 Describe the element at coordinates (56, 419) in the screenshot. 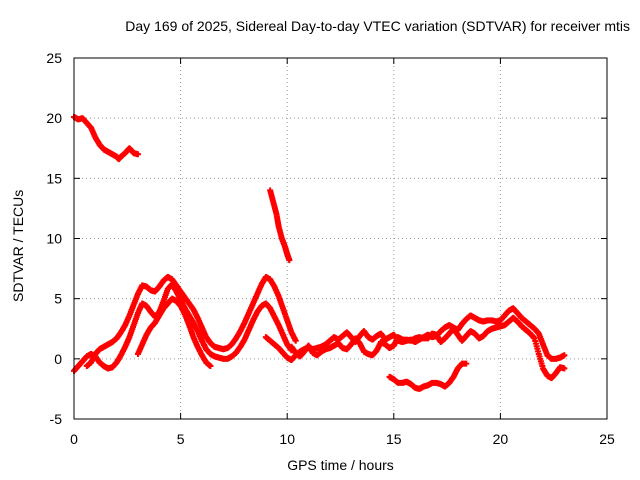

I see `y-tick-label: -5` at that location.